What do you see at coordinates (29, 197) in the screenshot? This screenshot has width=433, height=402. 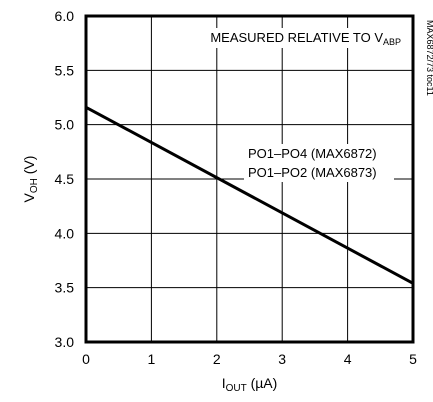 I see `y-axis-label-main: V` at bounding box center [29, 197].